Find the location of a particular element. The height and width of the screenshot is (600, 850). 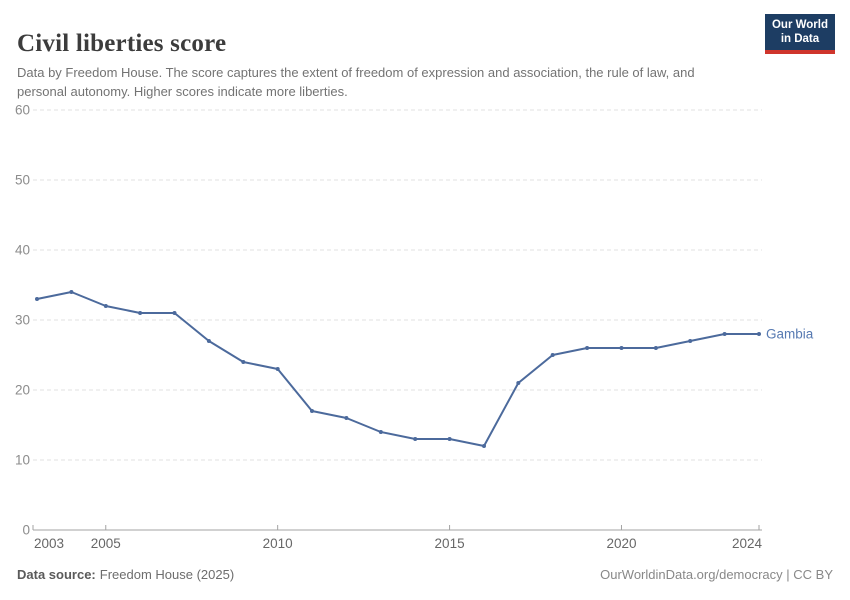

page-title: Civil liberties score is located at coordinates (122, 43).